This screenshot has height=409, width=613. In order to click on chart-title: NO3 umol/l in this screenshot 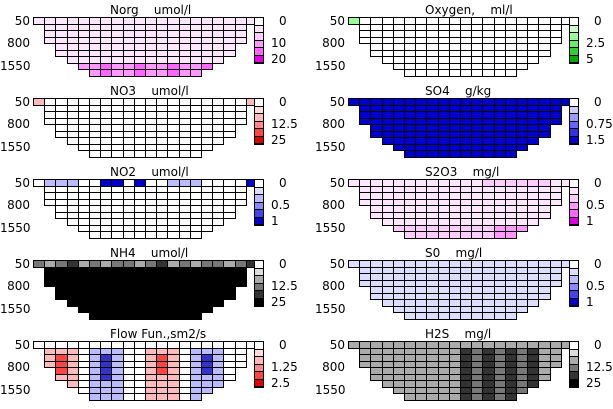, I will do `click(149, 91)`.